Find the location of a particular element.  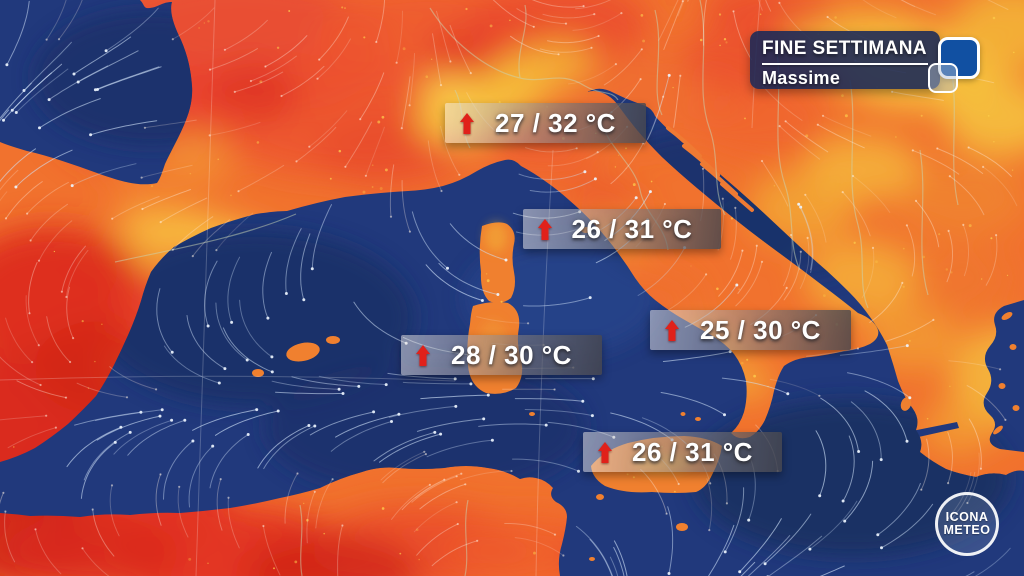

malta-shape is located at coordinates (682, 527).